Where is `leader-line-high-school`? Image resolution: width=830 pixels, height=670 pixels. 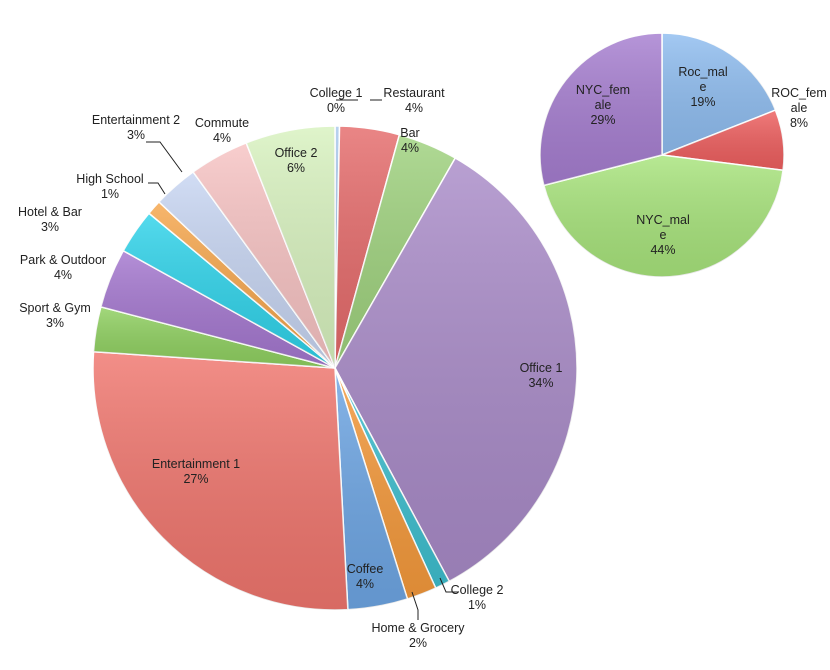 leader-line-high-school is located at coordinates (157, 188).